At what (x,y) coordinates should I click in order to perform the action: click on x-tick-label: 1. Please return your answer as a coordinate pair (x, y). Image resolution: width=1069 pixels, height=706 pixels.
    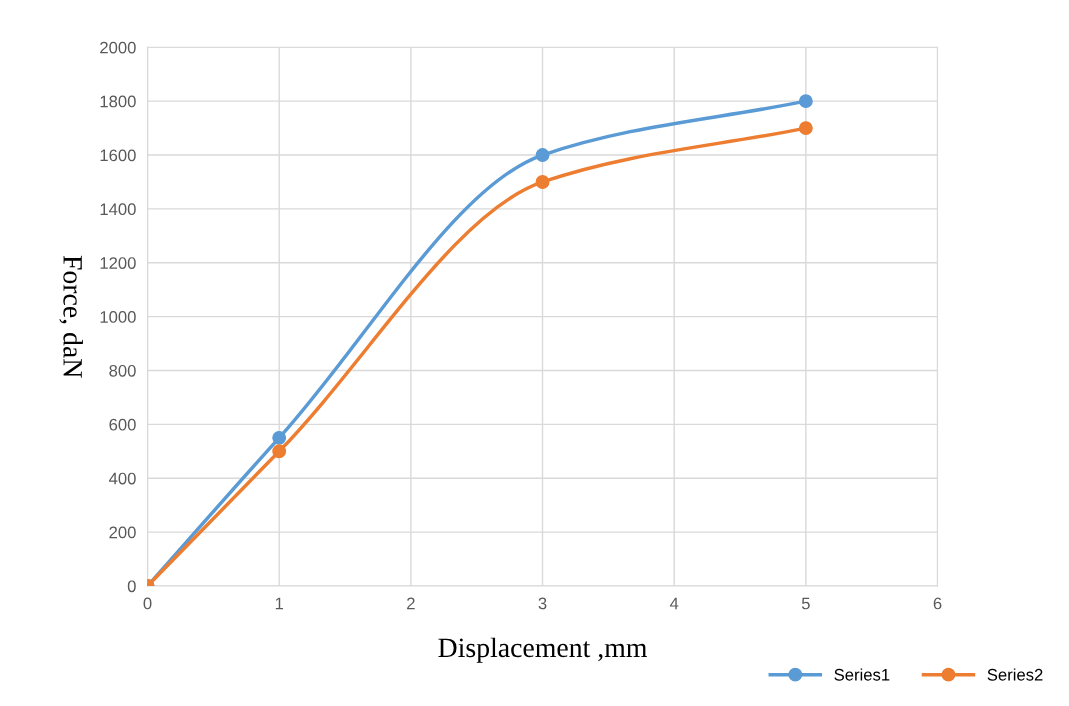
    Looking at the image, I should click on (279, 603).